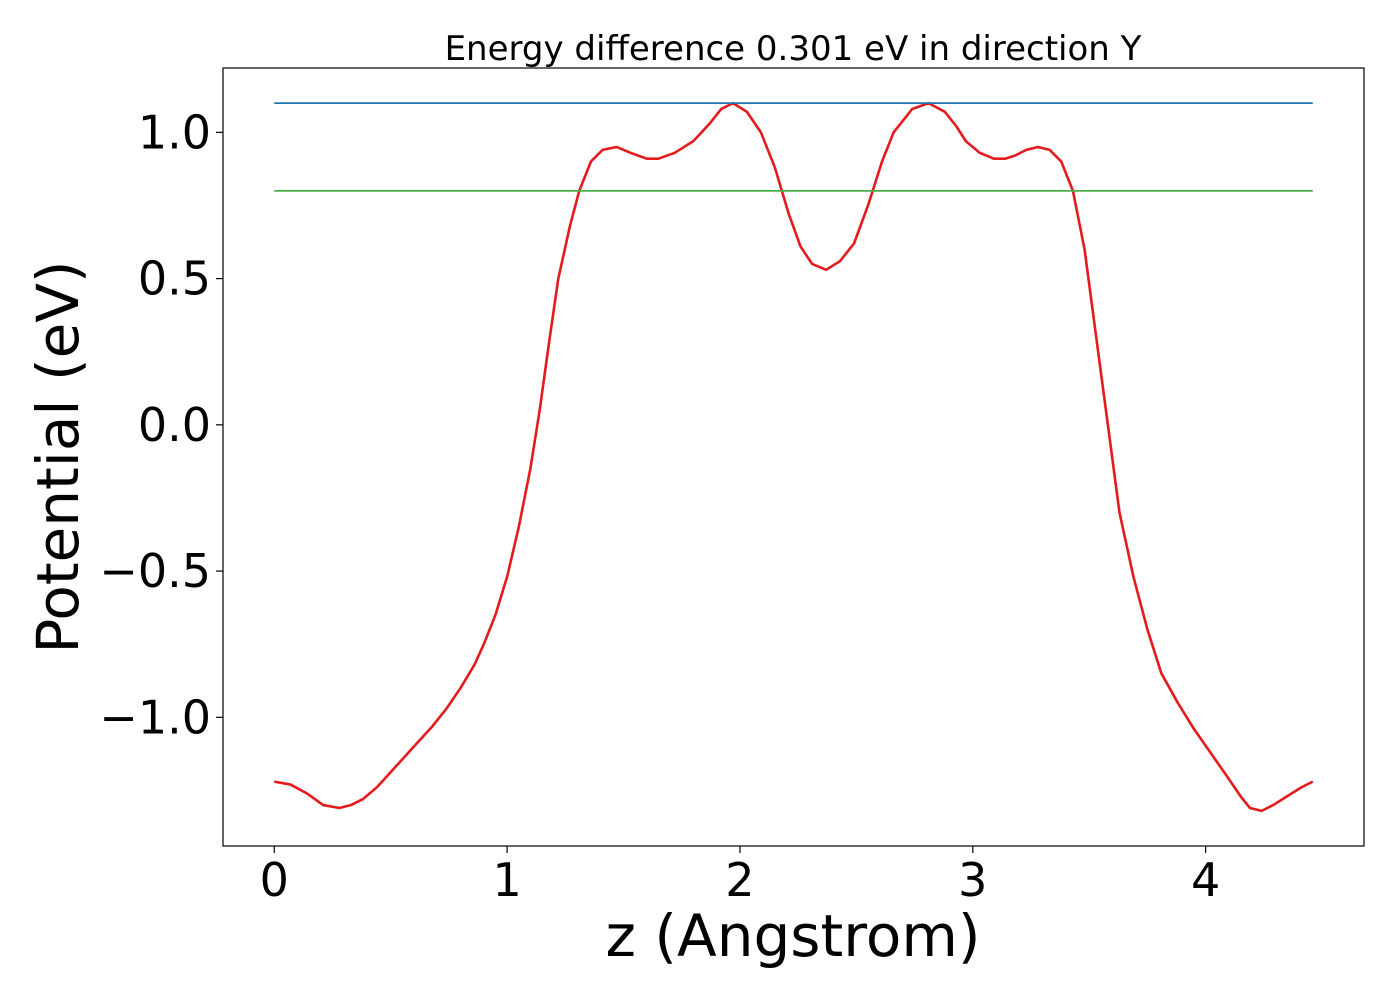  What do you see at coordinates (739, 880) in the screenshot?
I see `x-tick-label: 2` at bounding box center [739, 880].